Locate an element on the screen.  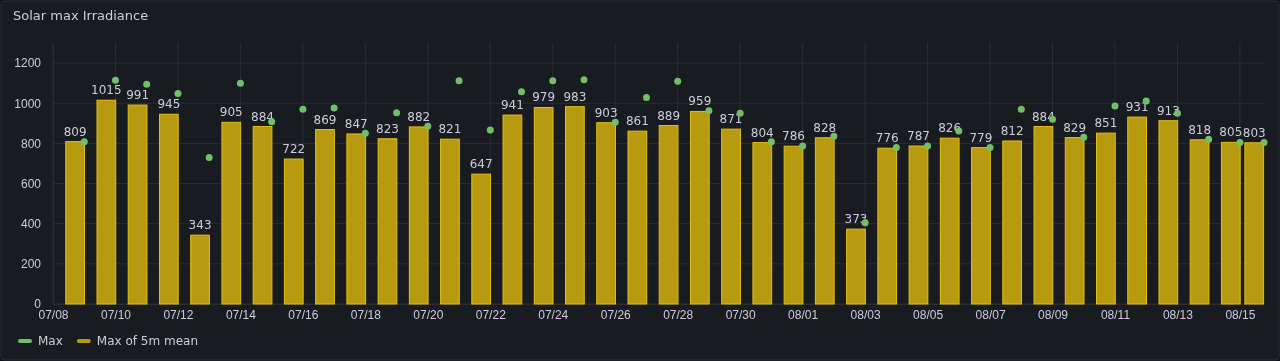
x-tick-label: 08/11 is located at coordinates (1115, 314).